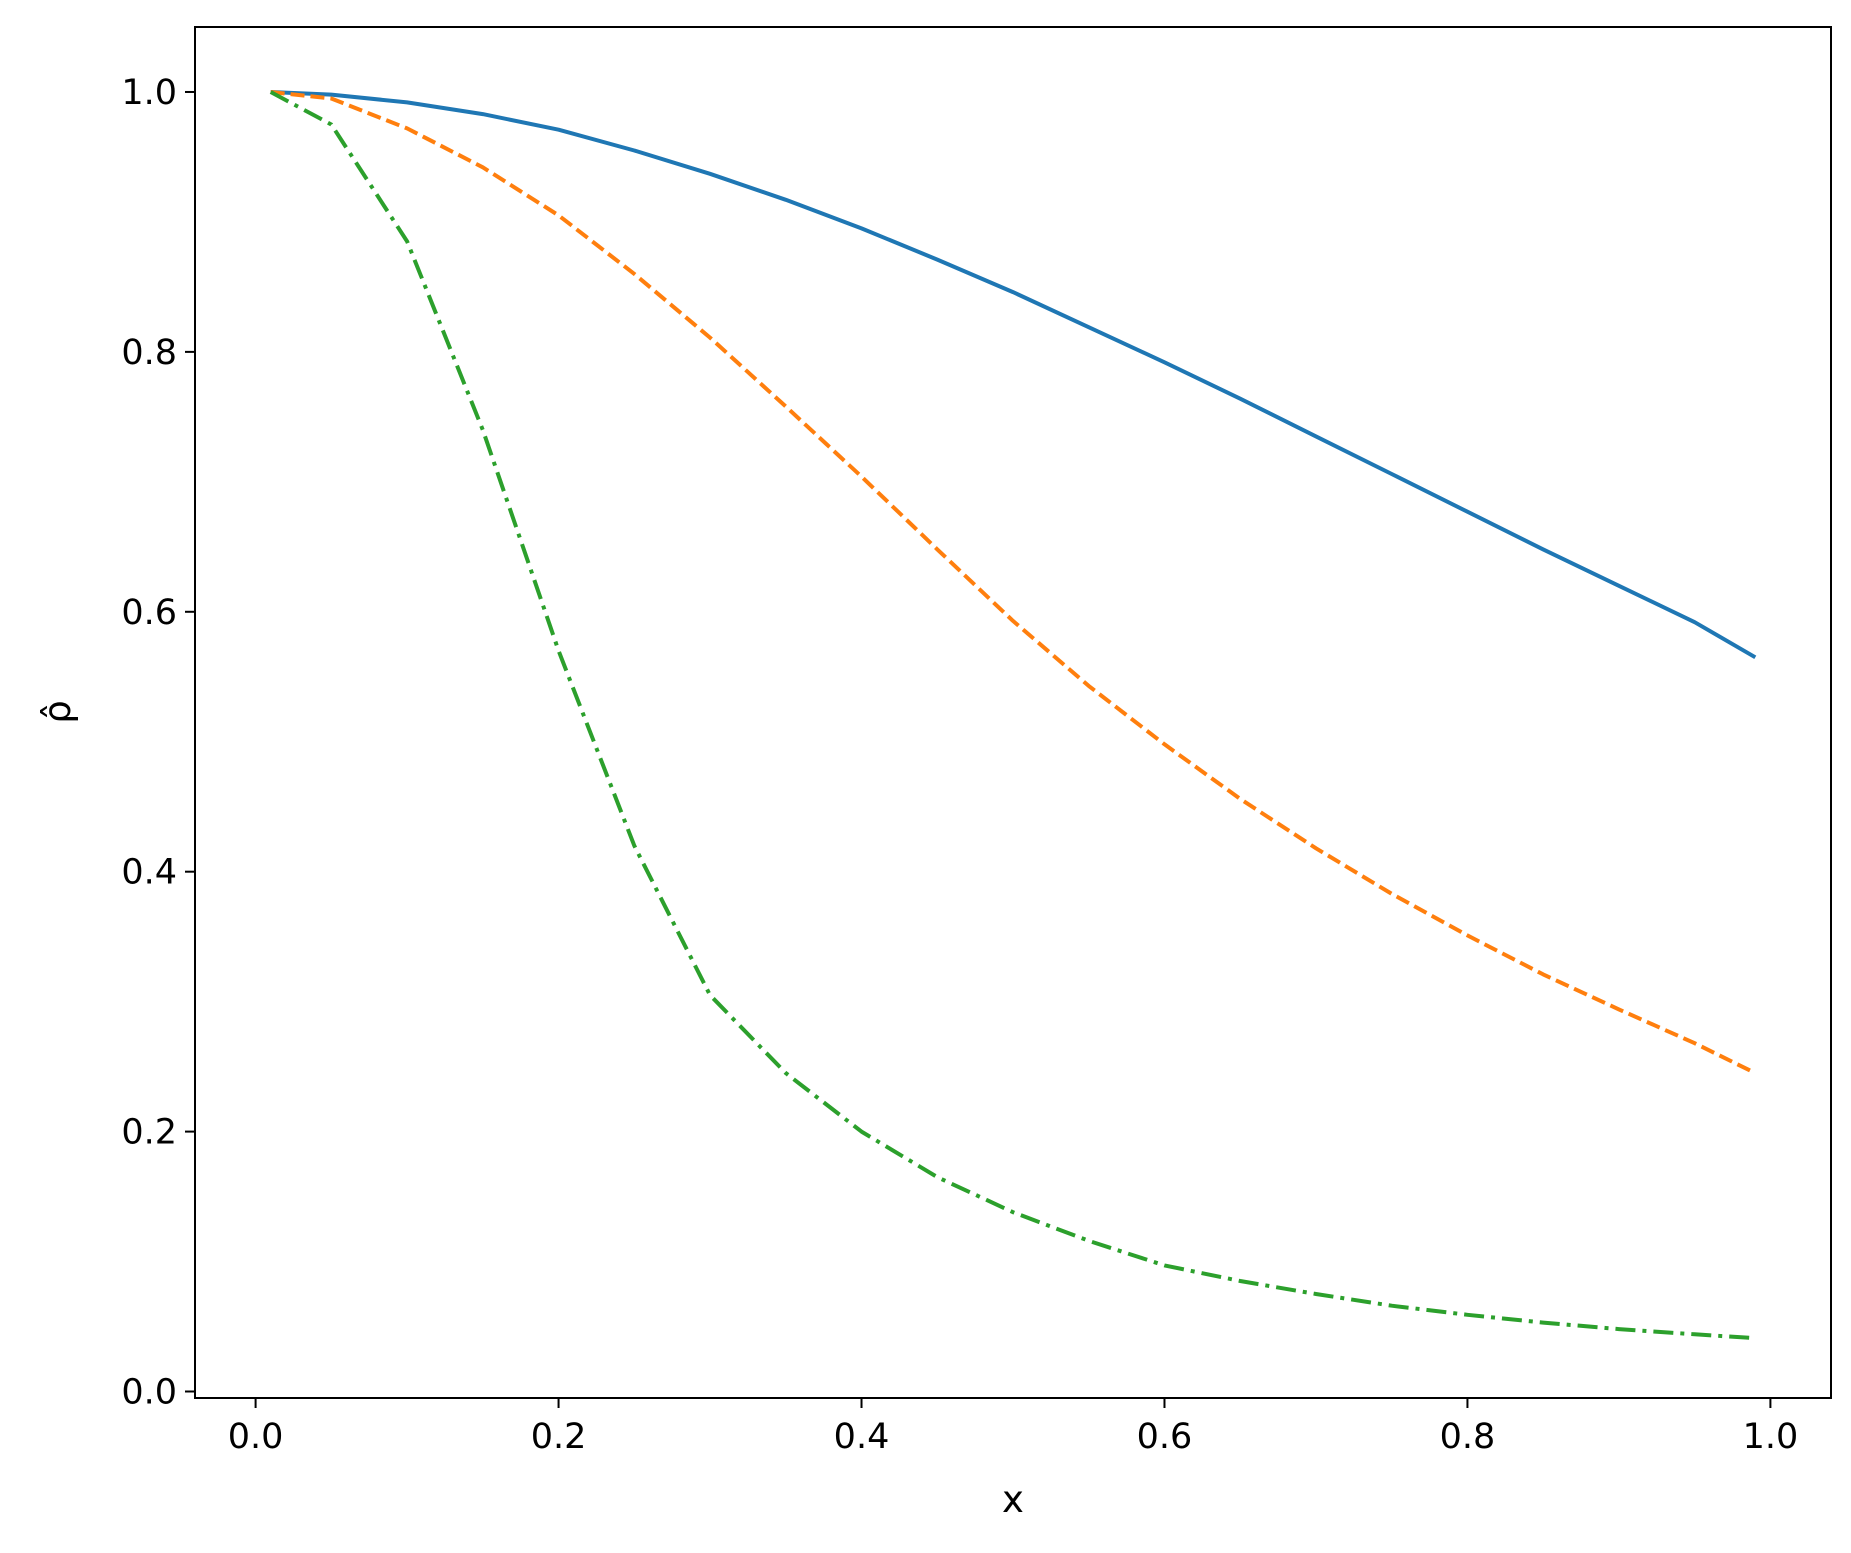 The height and width of the screenshot is (1553, 1851). Describe the element at coordinates (1468, 1437) in the screenshot. I see `x-tick-label: 0.8` at that location.